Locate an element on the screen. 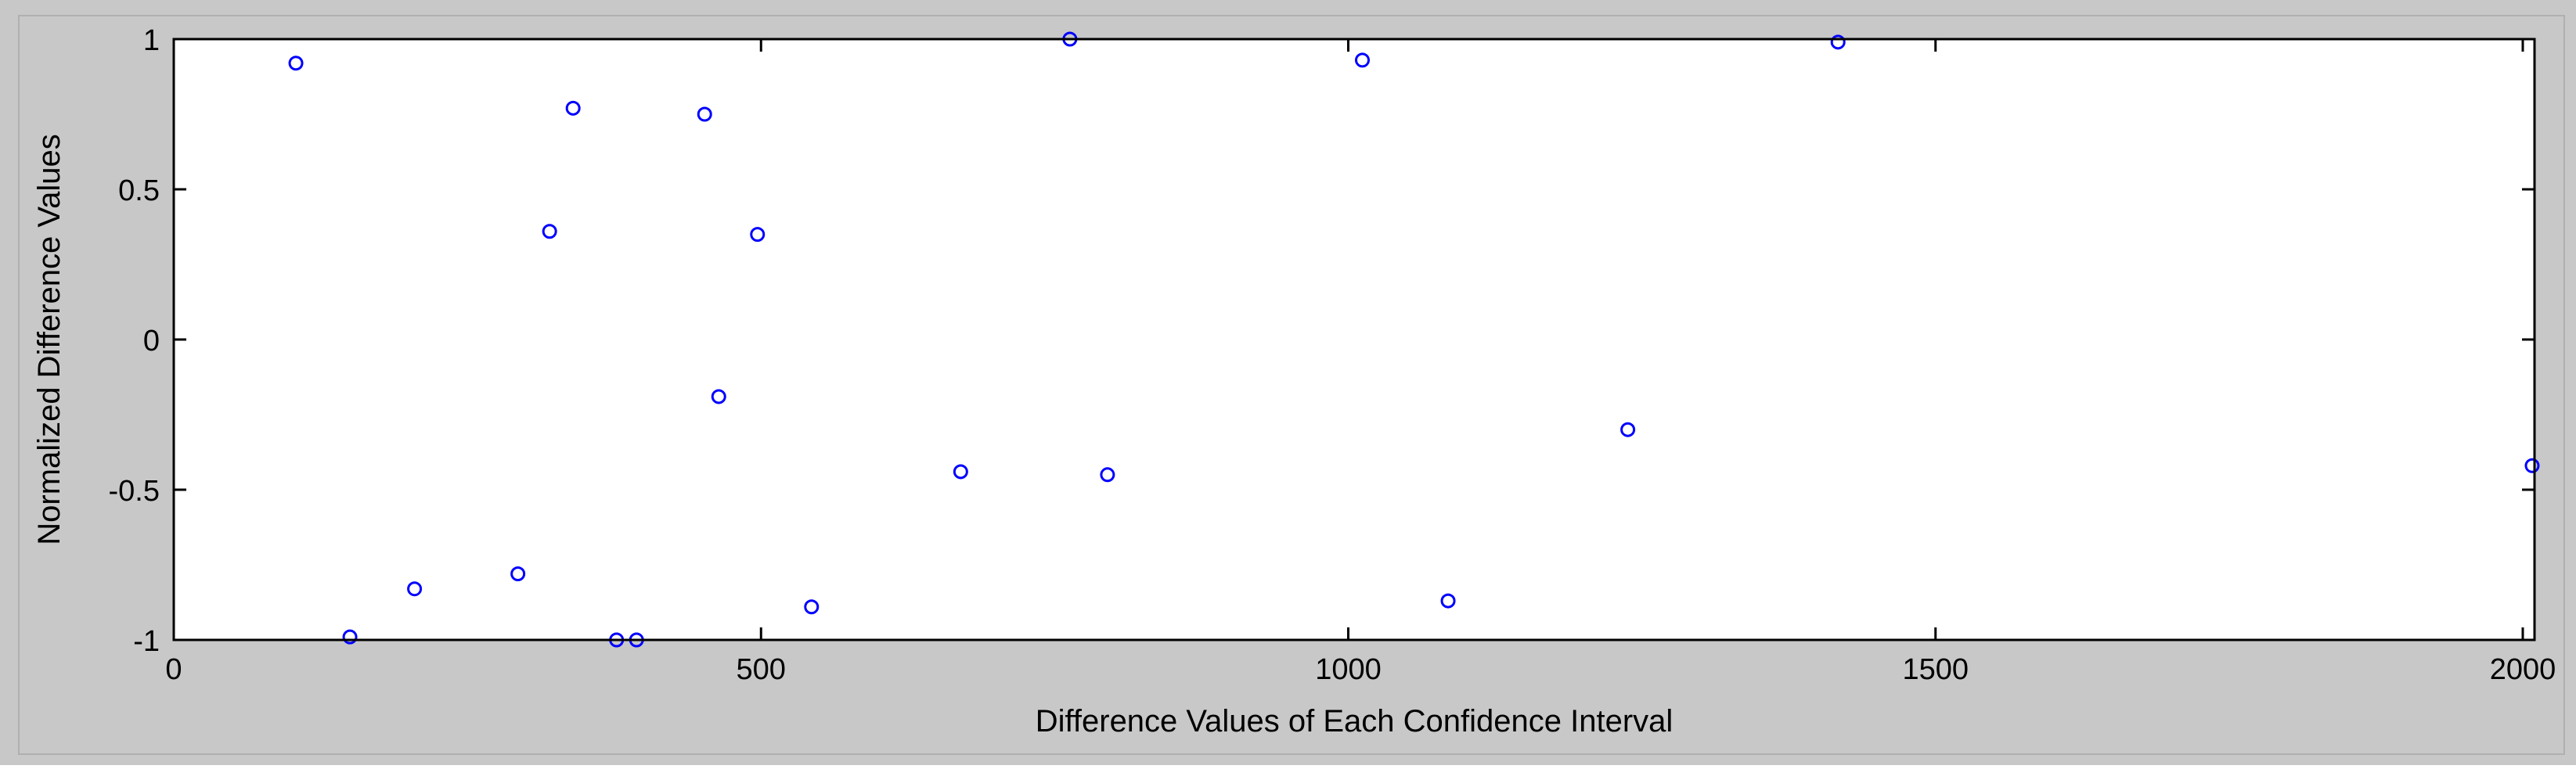  x-tick-label: 1000 is located at coordinates (1348, 669).